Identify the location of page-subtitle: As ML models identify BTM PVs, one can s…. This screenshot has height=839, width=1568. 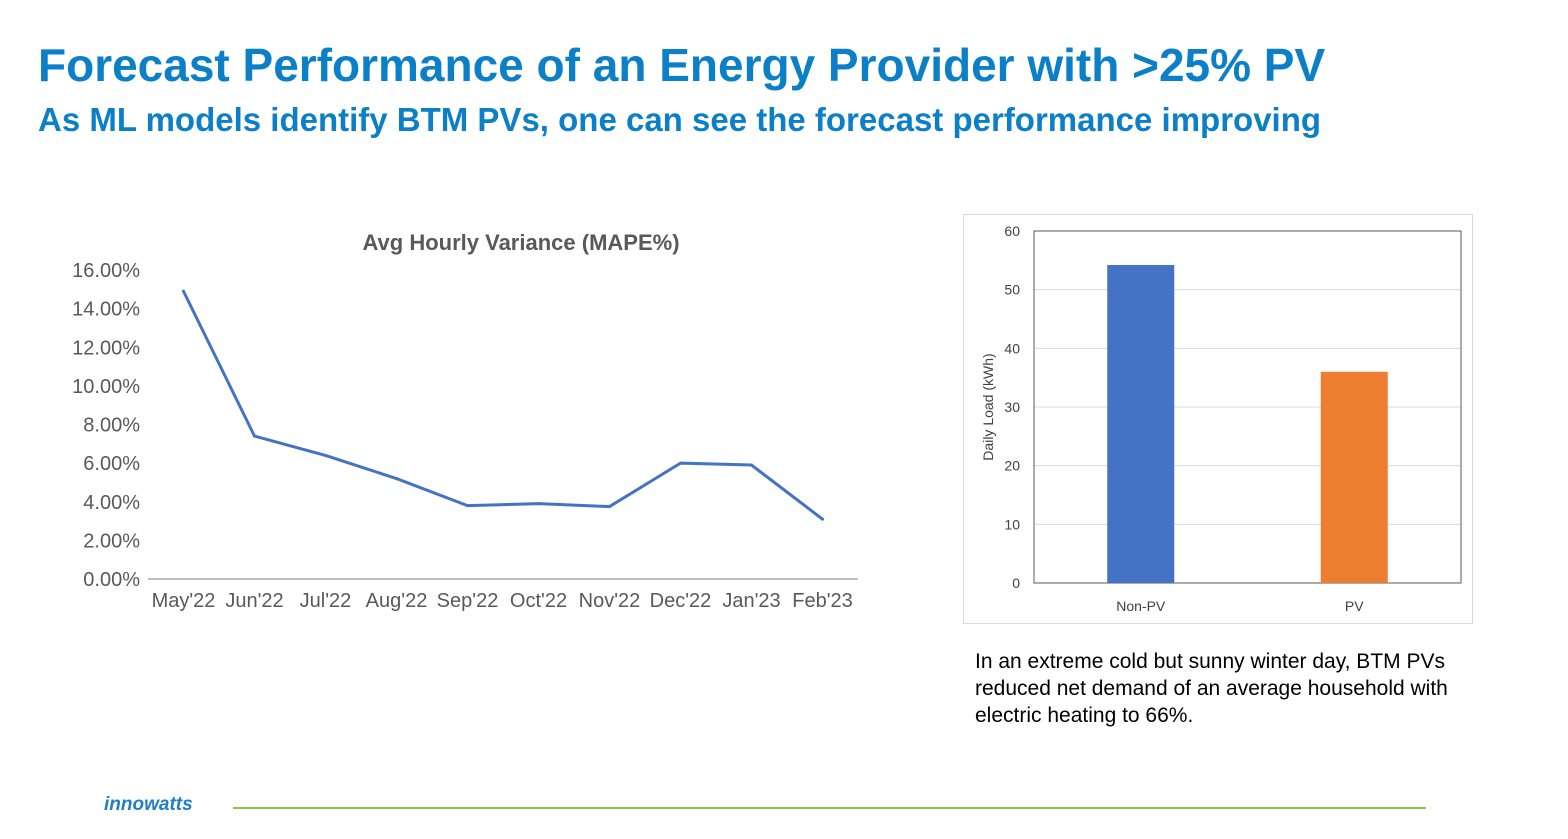
(680, 119).